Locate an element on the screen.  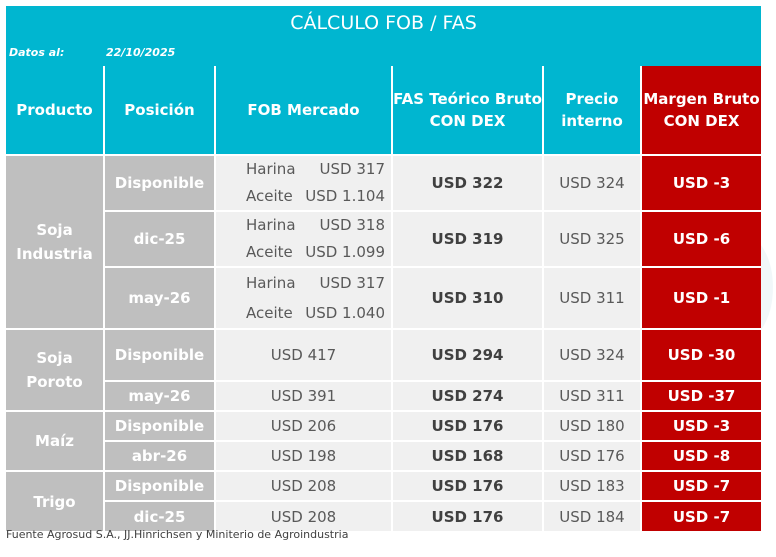
fob-cell: USD 417 is located at coordinates (303, 354).